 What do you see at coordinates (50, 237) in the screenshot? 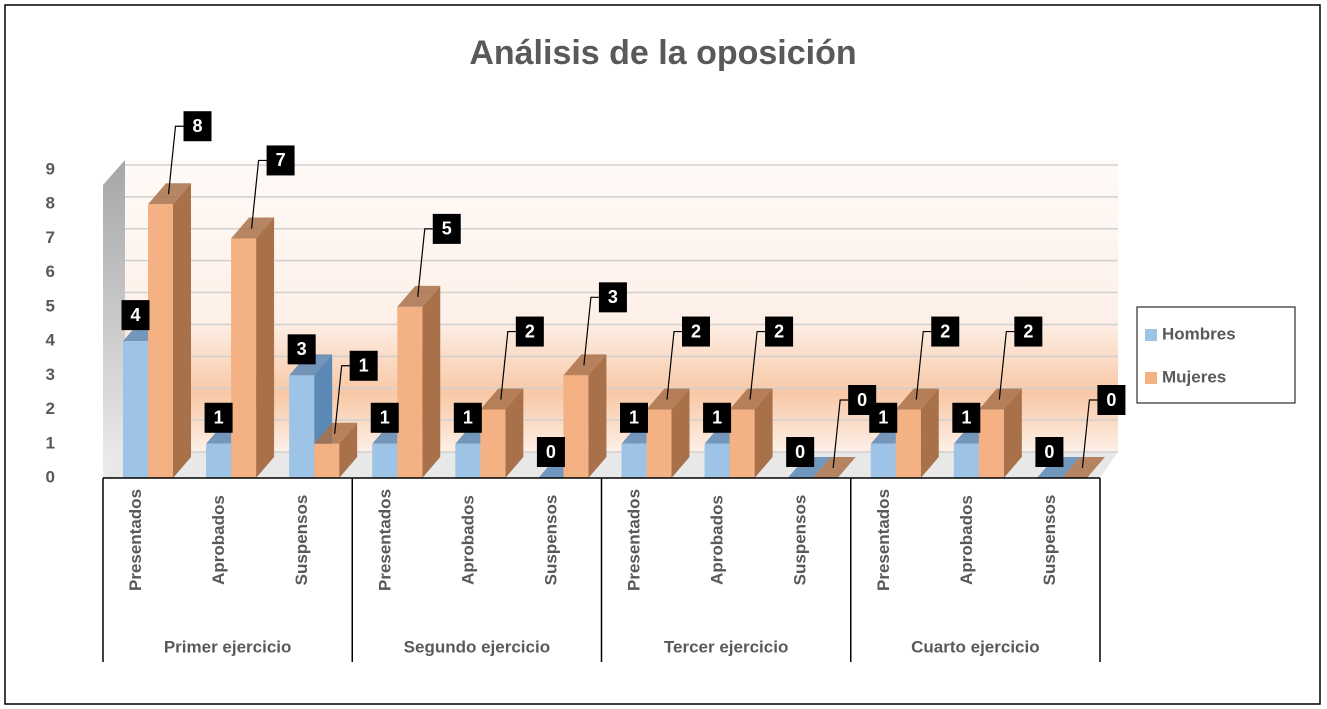
I see `y-tick-label: 7` at bounding box center [50, 237].